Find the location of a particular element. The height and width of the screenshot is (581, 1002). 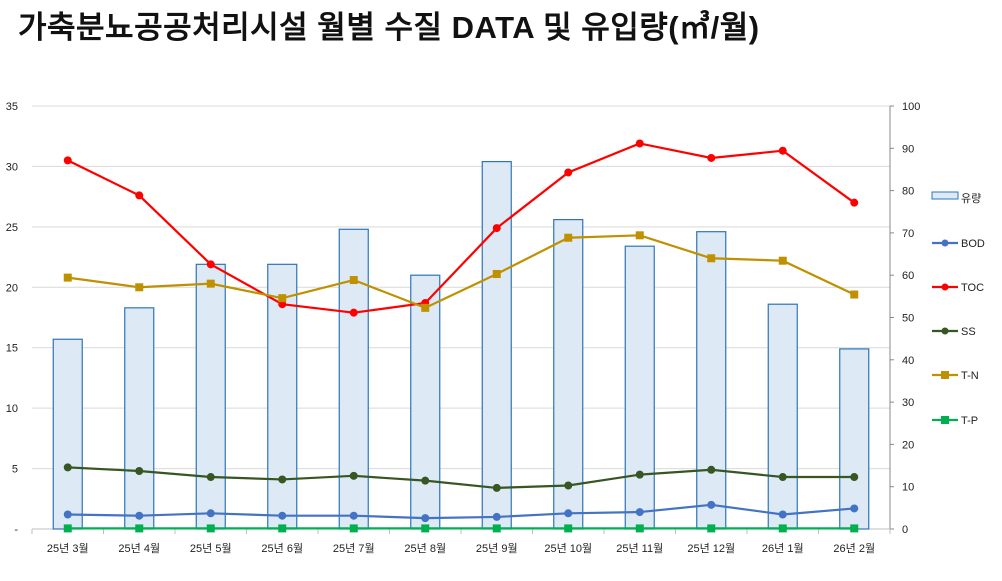

x-tick-label: 25년 5월 is located at coordinates (211, 548).